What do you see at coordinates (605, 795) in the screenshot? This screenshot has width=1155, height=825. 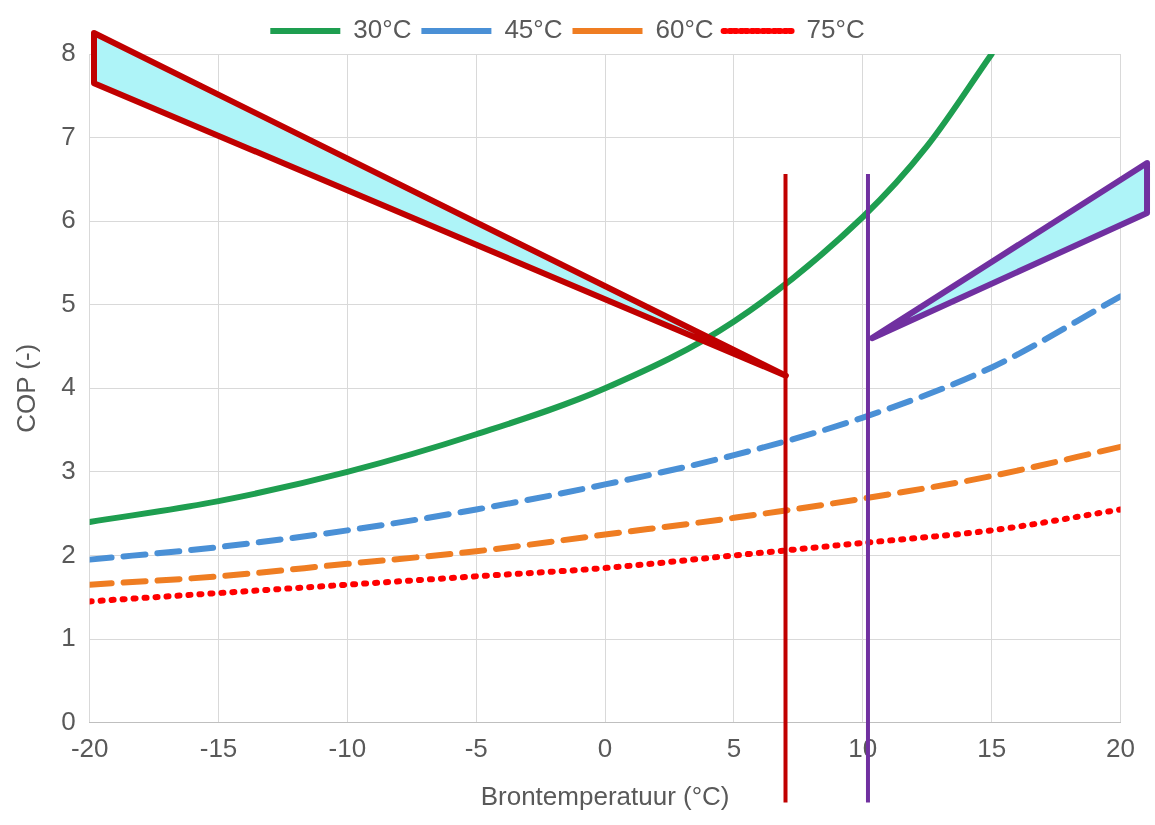 I see `x-axis-title: Brontemperatuur (°C)` at bounding box center [605, 795].